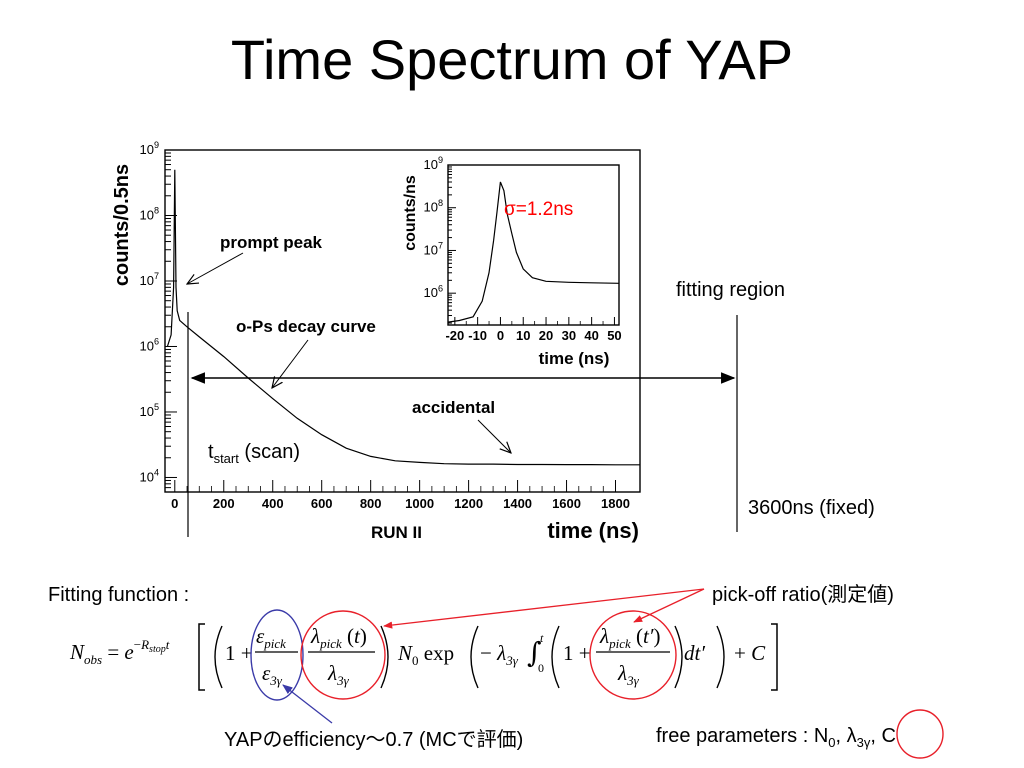 The image size is (1024, 768). Describe the element at coordinates (591, 335) in the screenshot. I see `x-tick-label: 40` at that location.